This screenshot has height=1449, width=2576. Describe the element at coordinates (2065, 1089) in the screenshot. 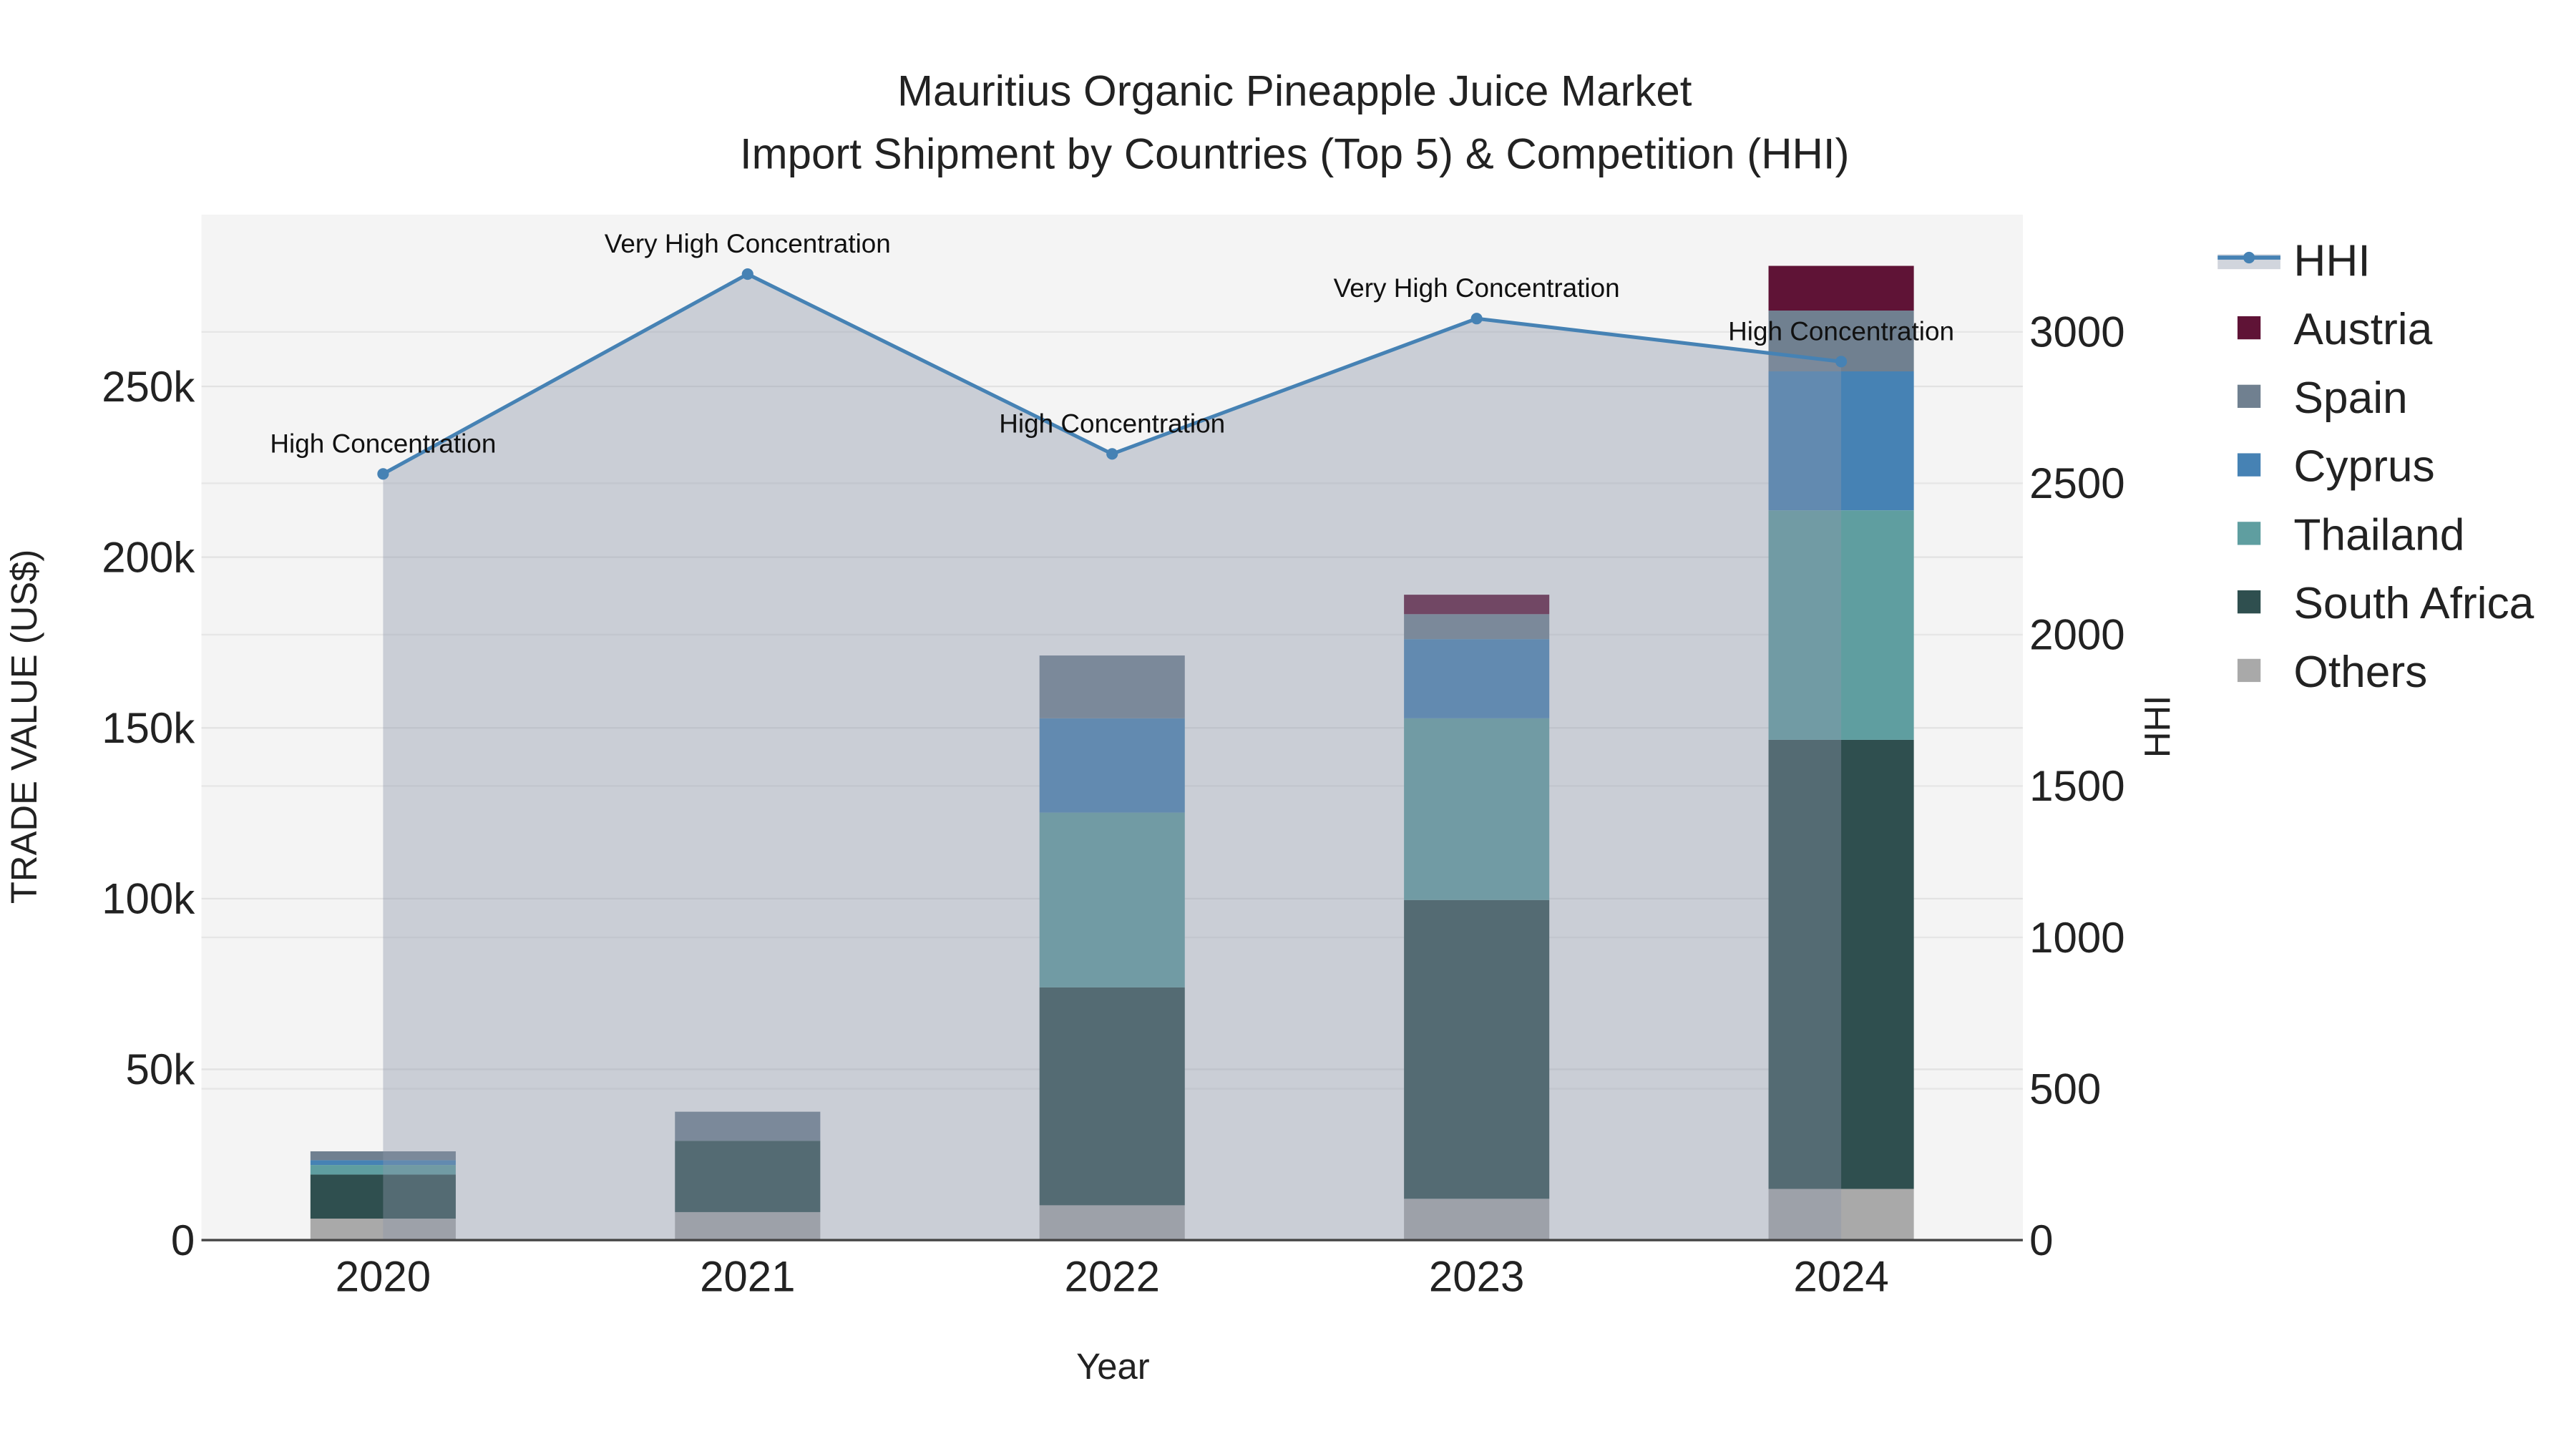

I see `y2-tick-label: 500` at that location.